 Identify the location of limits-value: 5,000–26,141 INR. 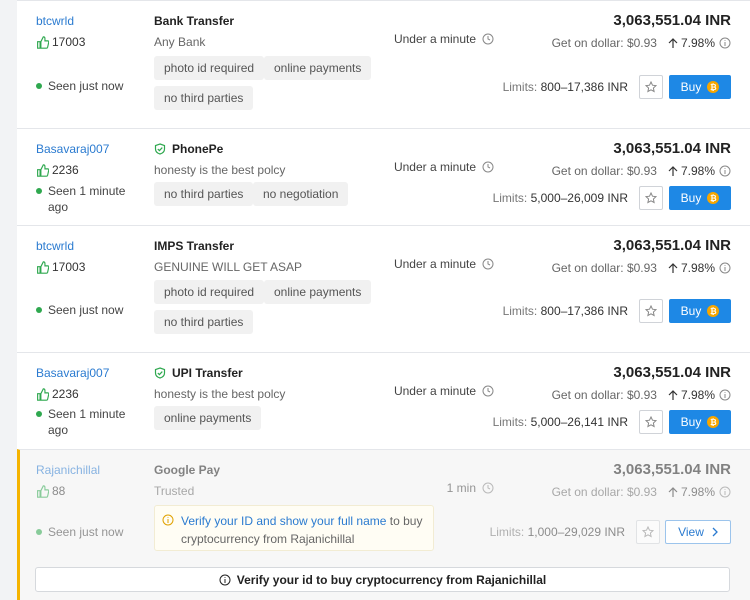
(579, 422).